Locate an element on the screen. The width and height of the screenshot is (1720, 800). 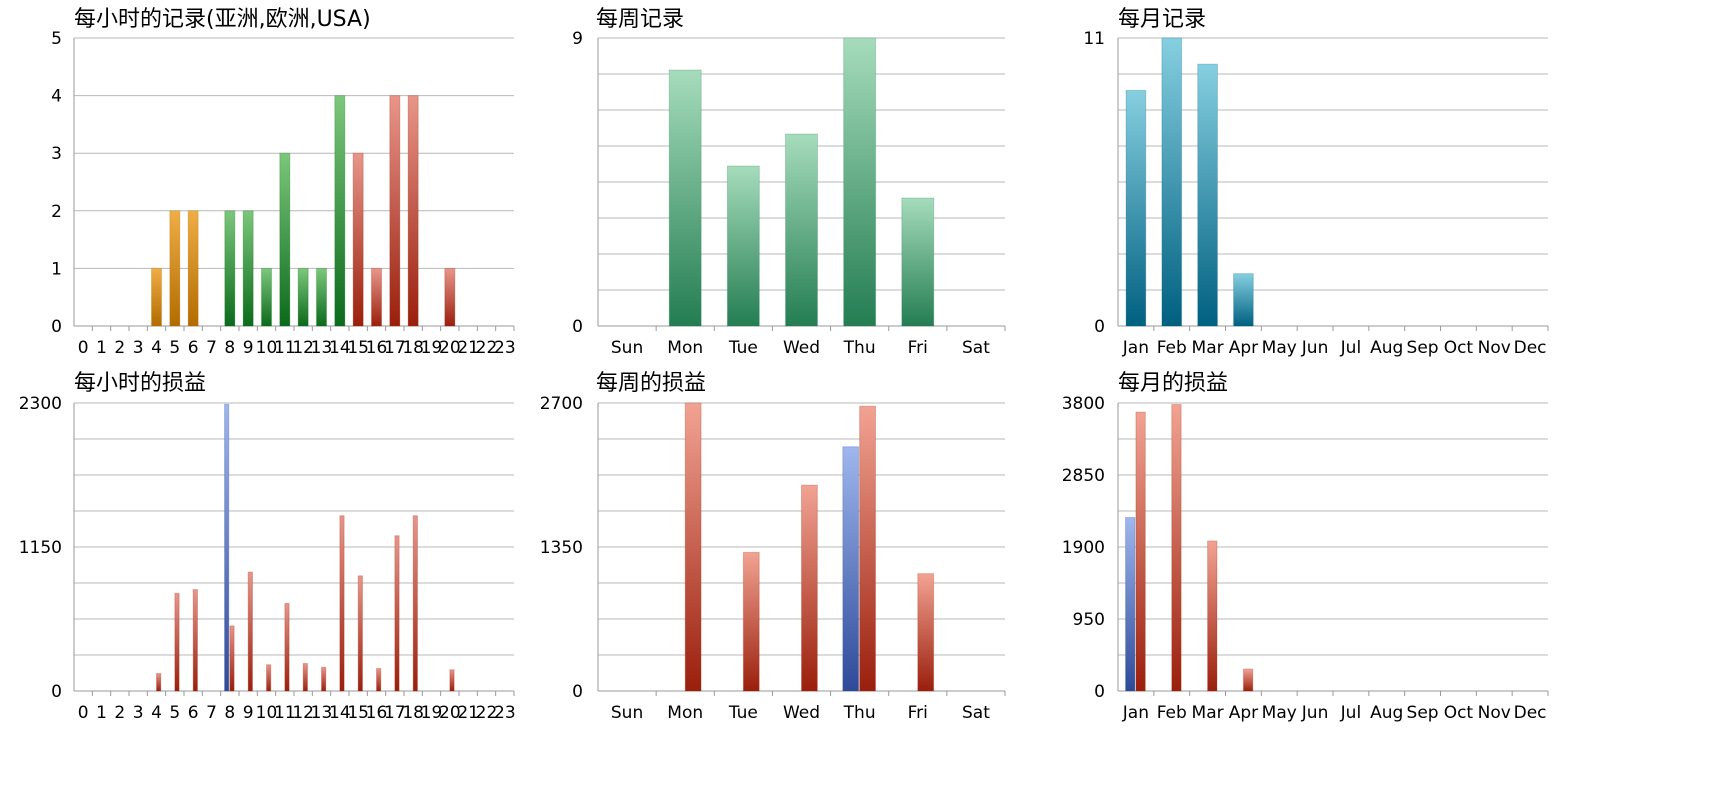
x-tick-label: 3 is located at coordinates (138, 713).